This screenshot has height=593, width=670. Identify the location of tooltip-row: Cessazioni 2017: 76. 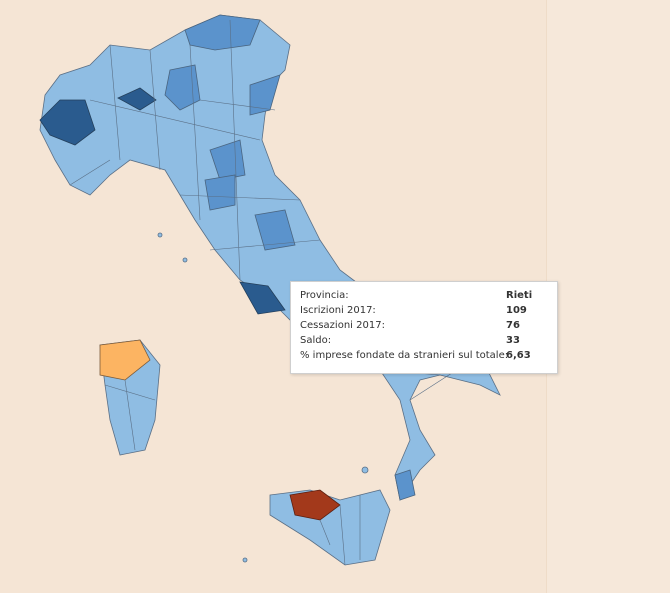
(425, 327).